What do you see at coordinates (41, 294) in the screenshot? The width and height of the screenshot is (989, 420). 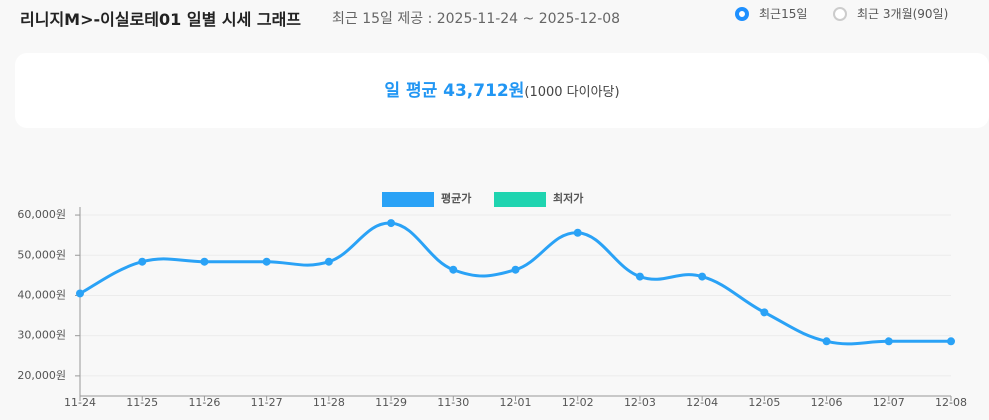 I see `y-tick-label: 40,000원` at bounding box center [41, 294].